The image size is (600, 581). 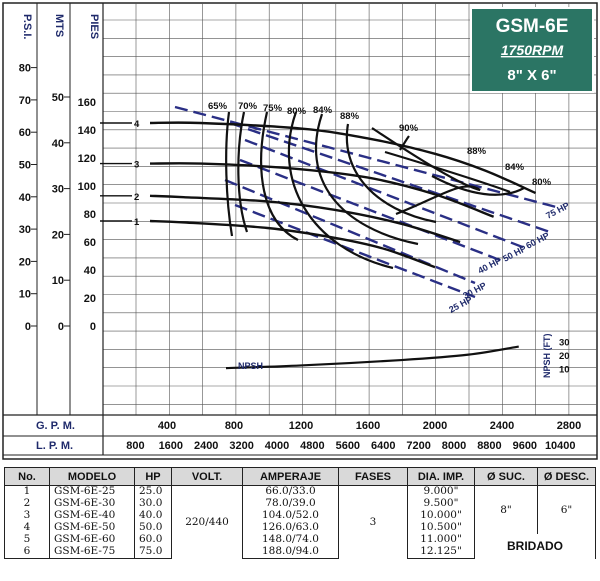 What do you see at coordinates (135, 446) in the screenshot?
I see `lpm-tick-label: 800` at bounding box center [135, 446].